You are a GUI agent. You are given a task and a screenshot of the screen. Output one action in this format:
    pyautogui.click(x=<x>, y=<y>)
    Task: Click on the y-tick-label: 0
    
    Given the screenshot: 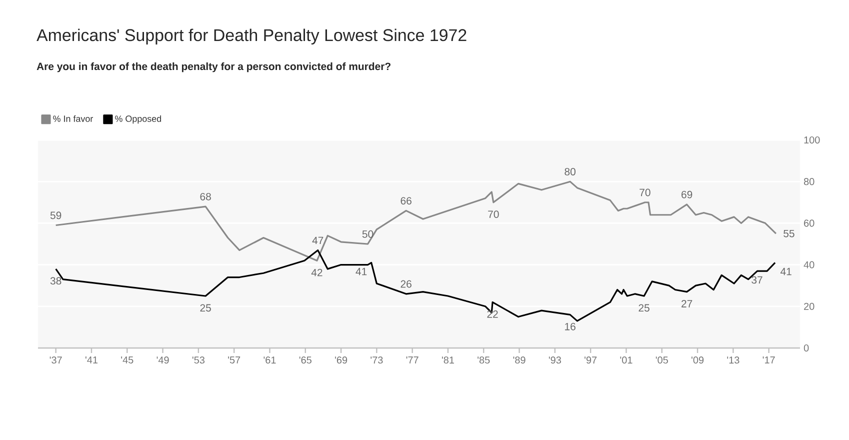 What is the action you would take?
    pyautogui.click(x=806, y=348)
    